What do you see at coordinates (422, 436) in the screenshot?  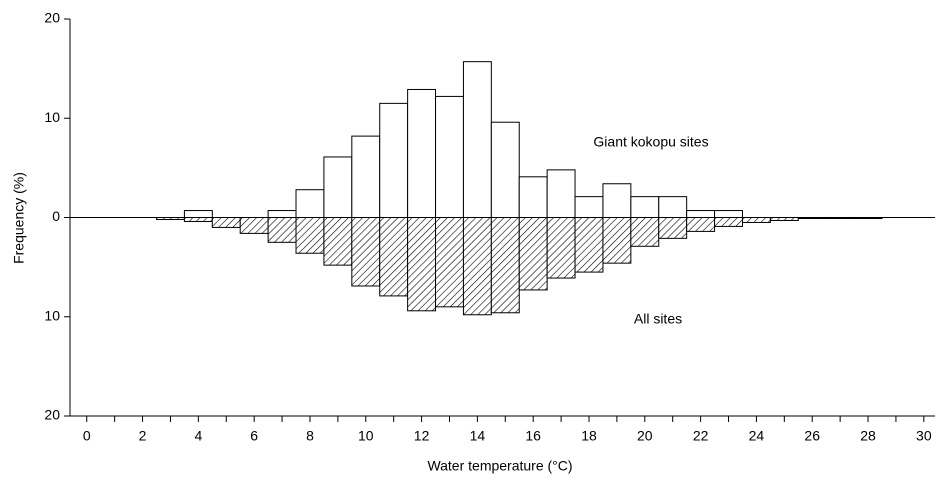 I see `x-tick-label: 12` at bounding box center [422, 436].